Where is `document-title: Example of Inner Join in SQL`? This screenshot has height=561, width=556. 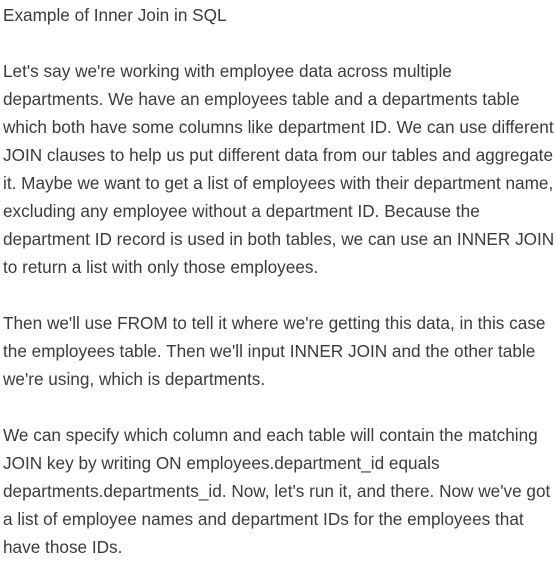
document-title: Example of Inner Join in SQL is located at coordinates (115, 15).